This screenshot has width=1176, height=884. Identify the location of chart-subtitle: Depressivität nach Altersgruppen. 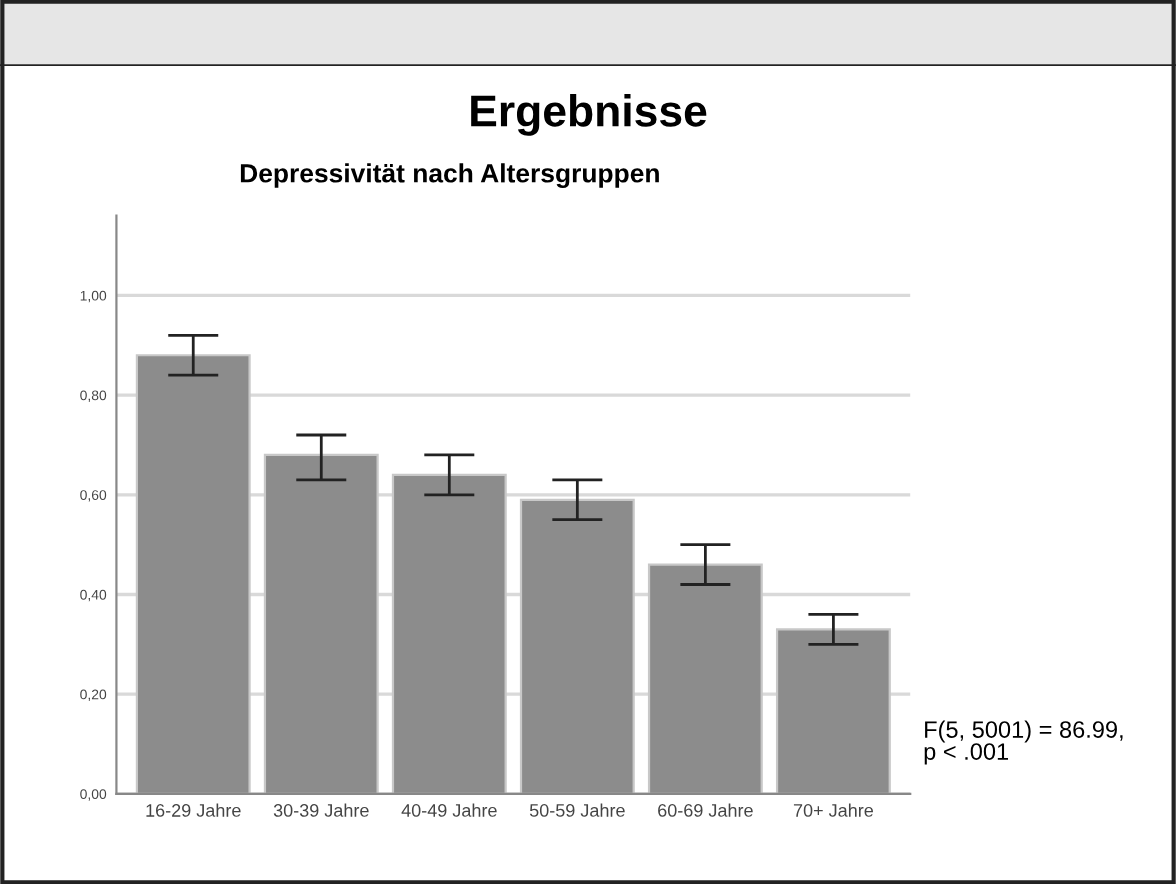
(449, 175).